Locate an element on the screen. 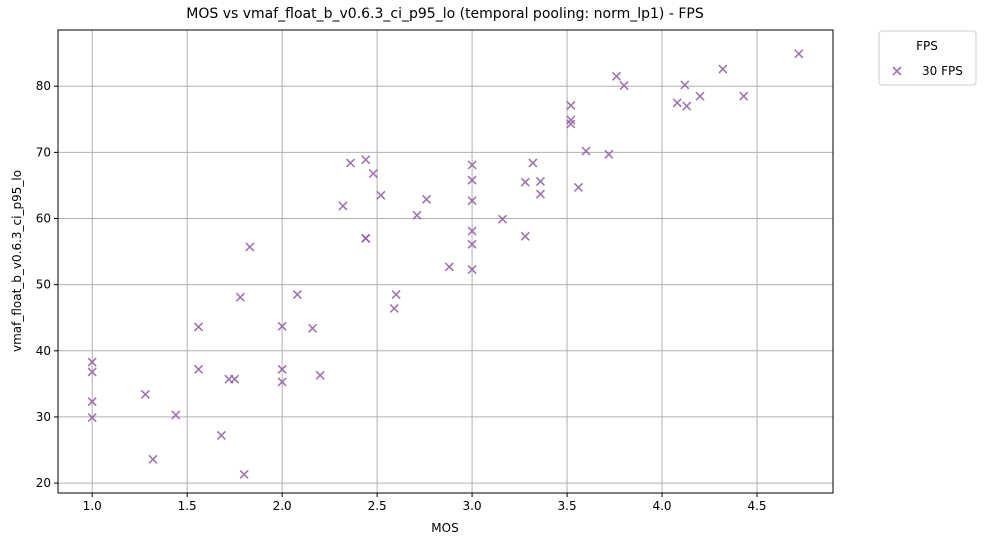 The height and width of the screenshot is (545, 985). x-tick-label: 2.5 is located at coordinates (377, 506).